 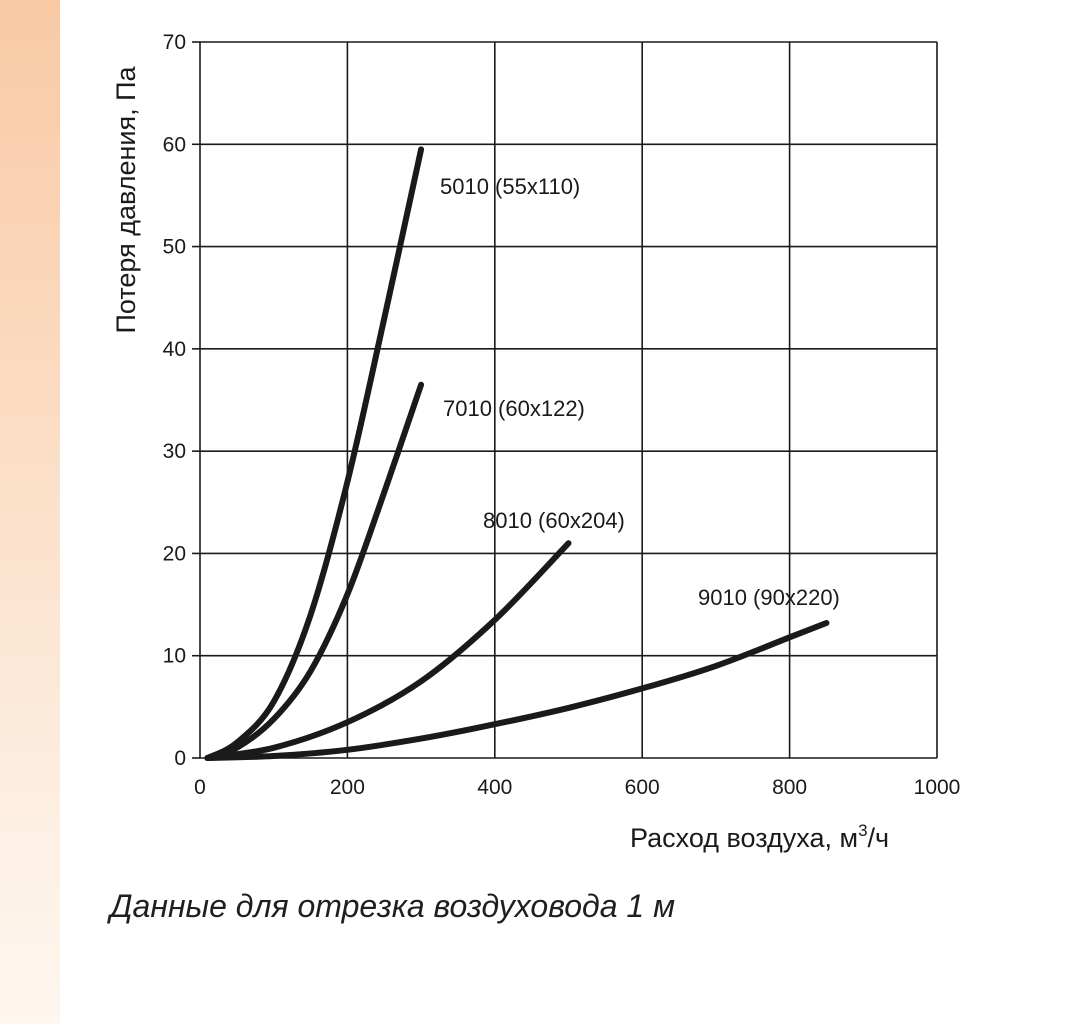 What do you see at coordinates (937, 787) in the screenshot?
I see `x-tick-label: 1000` at bounding box center [937, 787].